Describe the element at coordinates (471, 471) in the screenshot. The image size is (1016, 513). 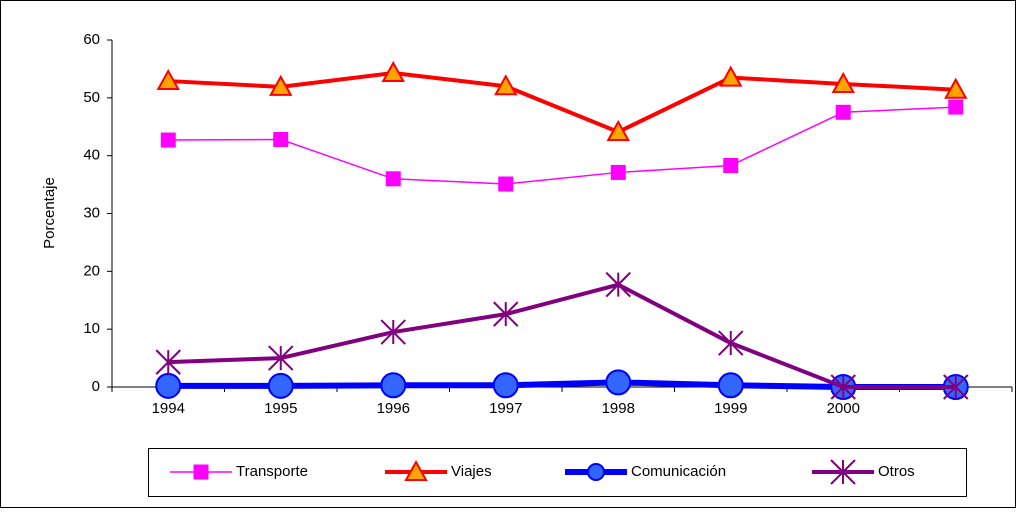
I see `legend-label: Viajes` at that location.